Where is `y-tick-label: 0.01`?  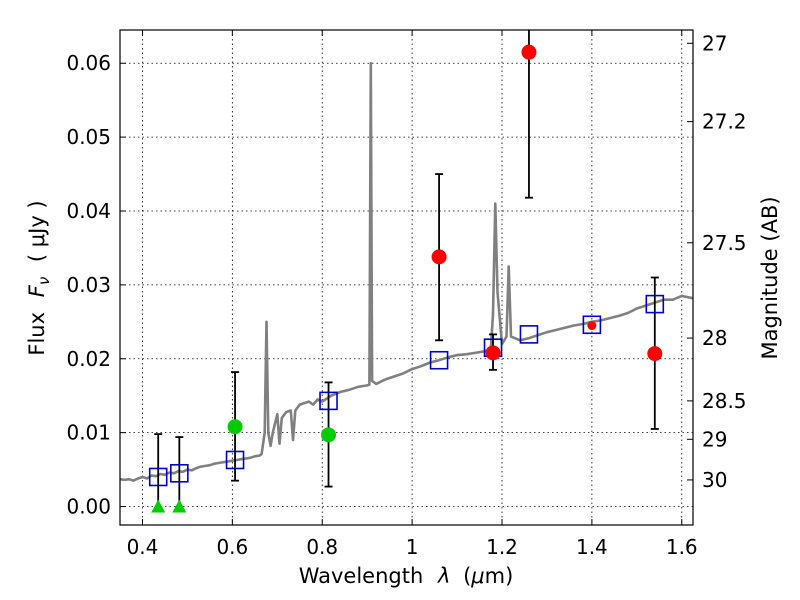 y-tick-label: 0.01 is located at coordinates (88, 433).